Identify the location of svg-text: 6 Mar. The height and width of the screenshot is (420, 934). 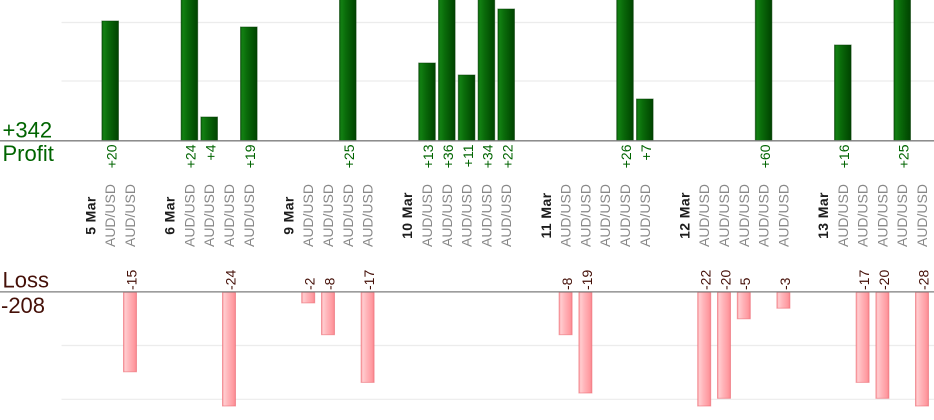
(170, 215).